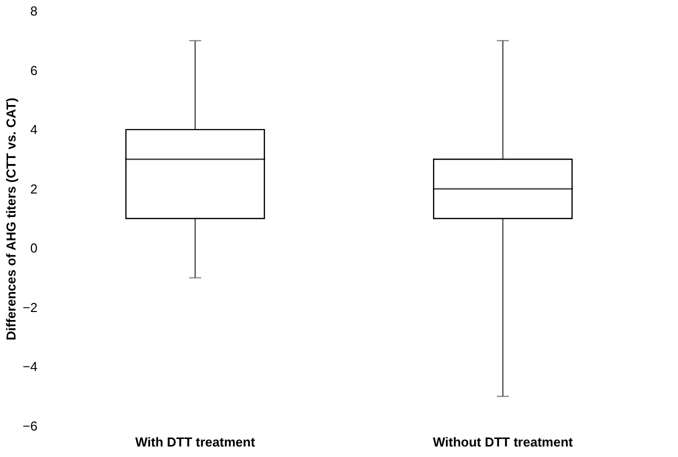 This screenshot has width=678, height=457. Describe the element at coordinates (30, 366) in the screenshot. I see `y-tick-label: −4` at that location.